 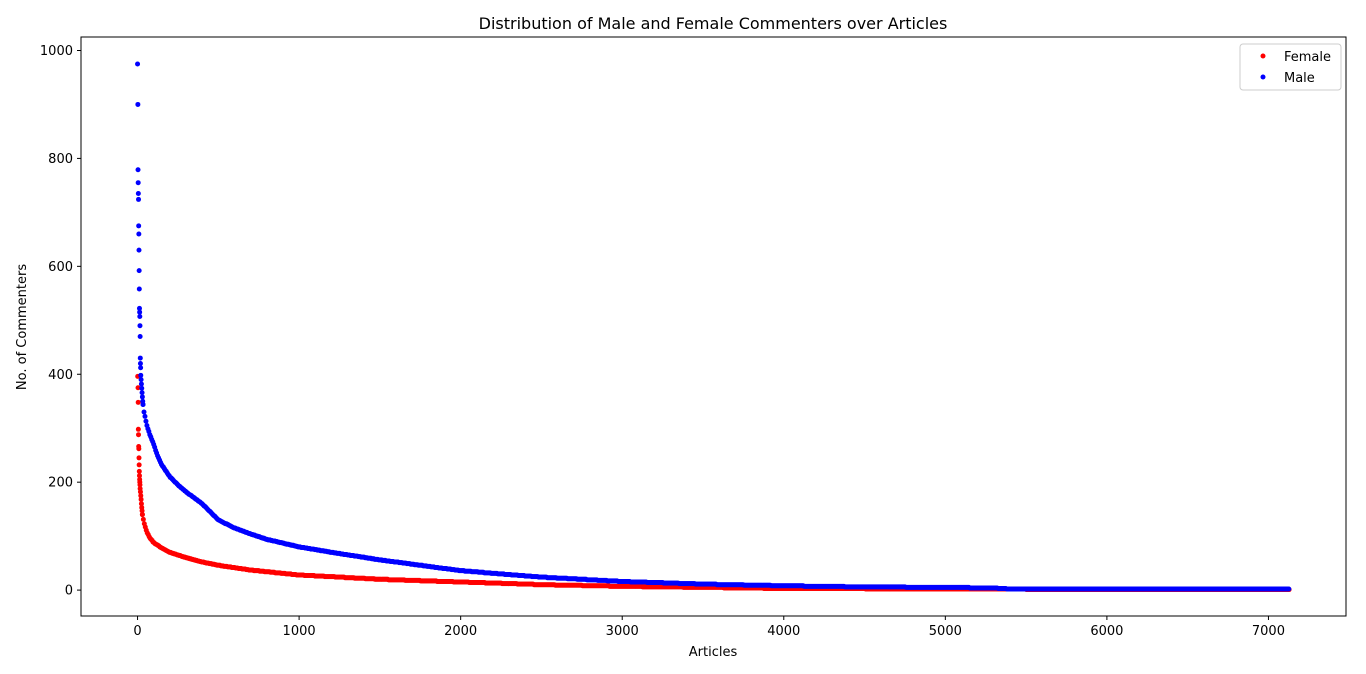 What do you see at coordinates (60, 159) in the screenshot?
I see `y-tick-label: 800` at bounding box center [60, 159].